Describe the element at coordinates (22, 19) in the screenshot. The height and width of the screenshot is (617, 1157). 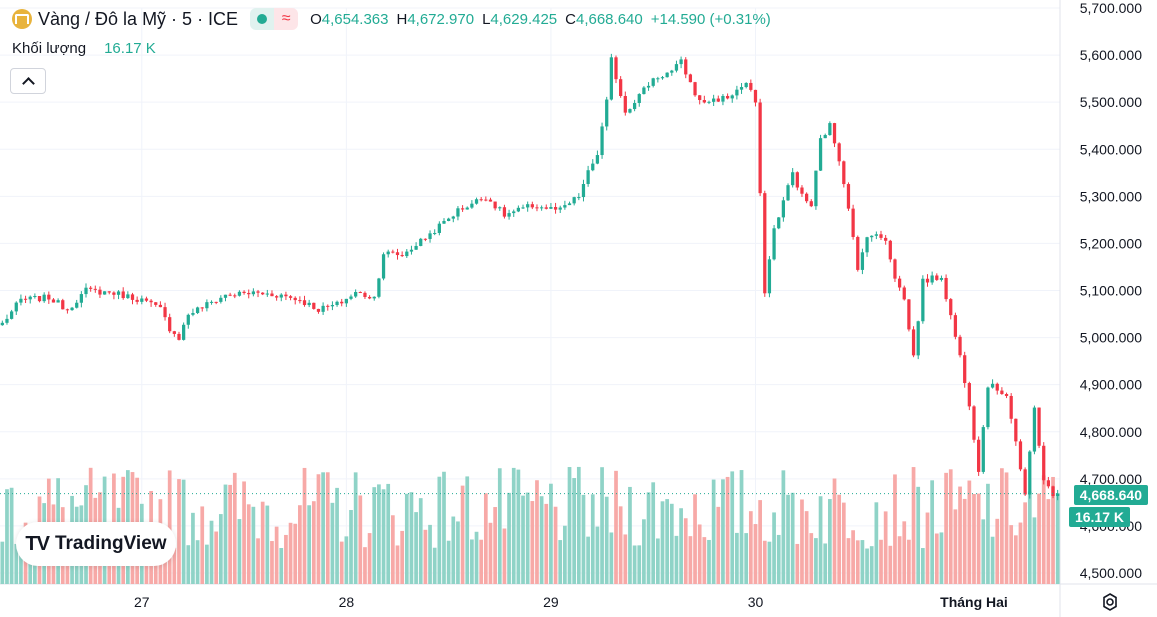
I see `gold-coin-icon` at that location.